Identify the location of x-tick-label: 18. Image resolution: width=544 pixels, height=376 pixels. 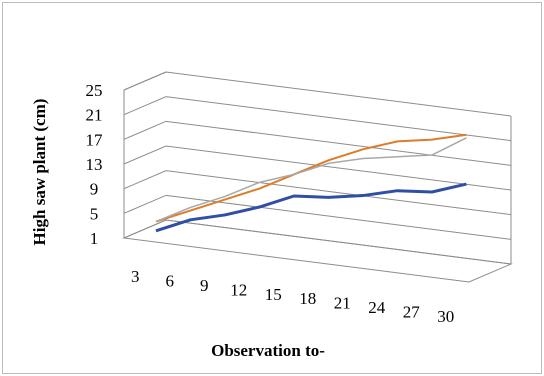
(307, 298).